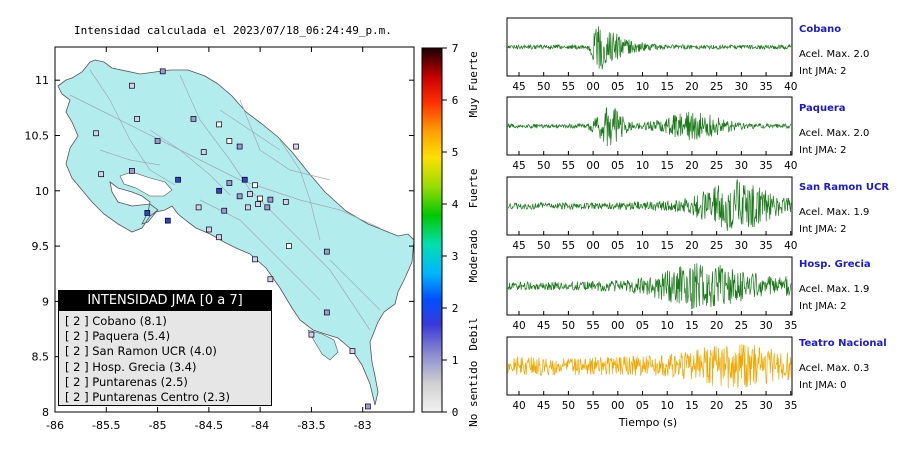 This screenshot has height=460, width=910. I want to click on colorbar-category-label: No sentido, so click(473, 394).